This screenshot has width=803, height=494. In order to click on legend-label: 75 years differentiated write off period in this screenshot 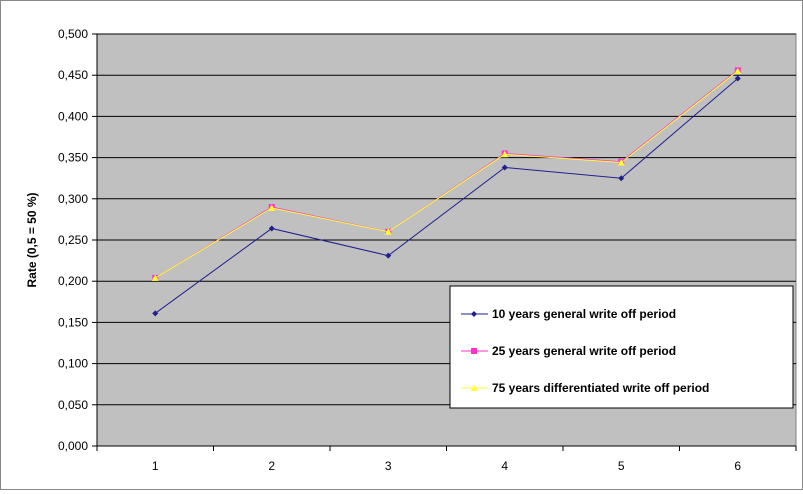, I will do `click(600, 388)`.